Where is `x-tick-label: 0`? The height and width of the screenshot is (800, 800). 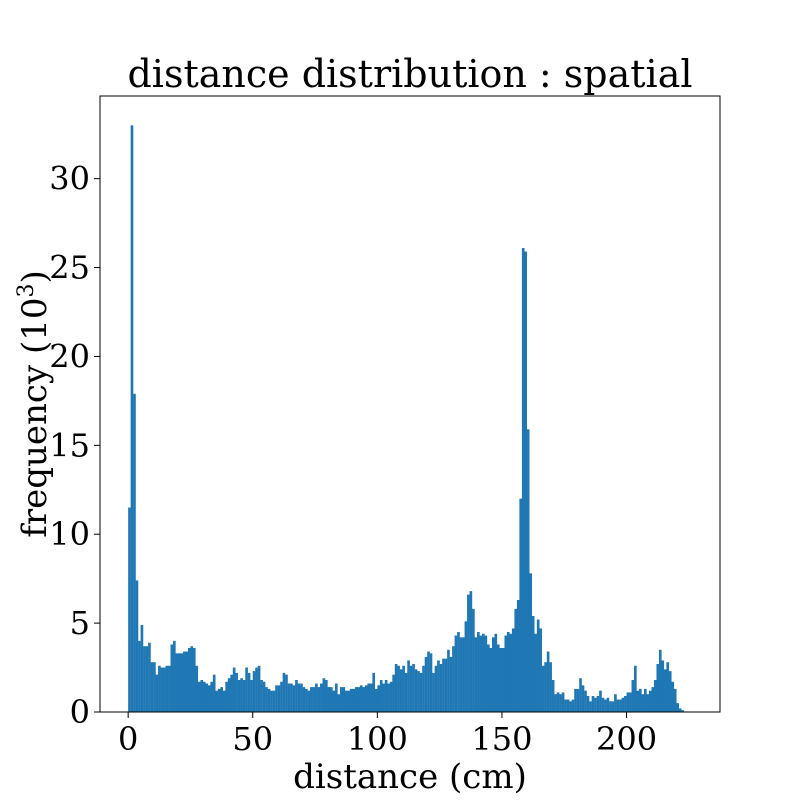 x-tick-label: 0 is located at coordinates (128, 739).